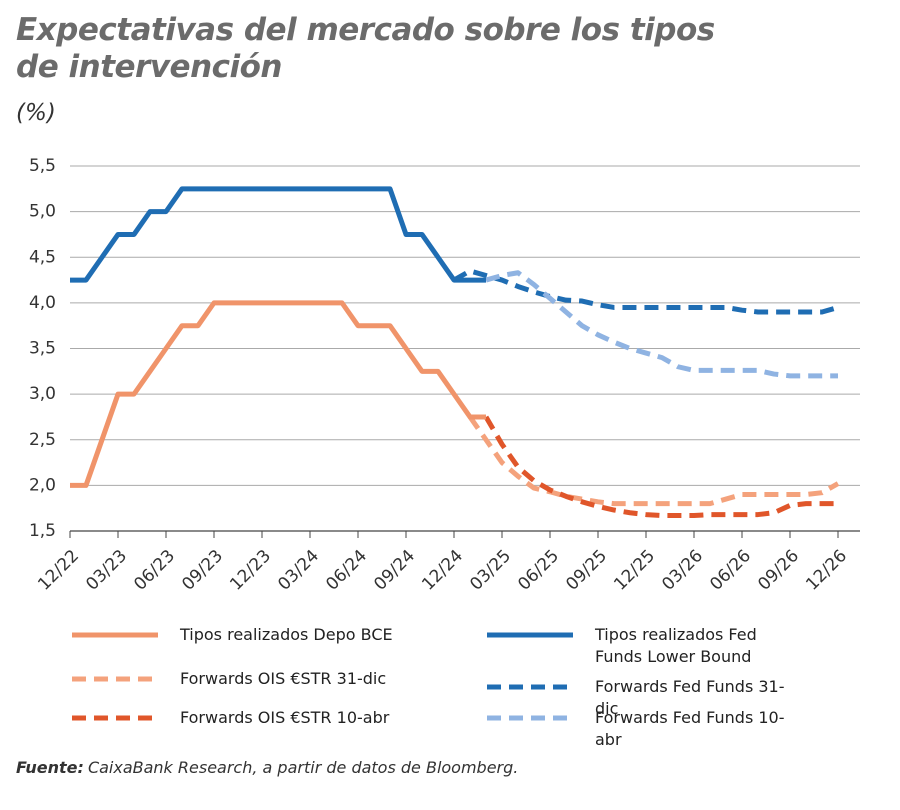  What do you see at coordinates (50, 767) in the screenshot?
I see `source-label: Fuente:` at bounding box center [50, 767].